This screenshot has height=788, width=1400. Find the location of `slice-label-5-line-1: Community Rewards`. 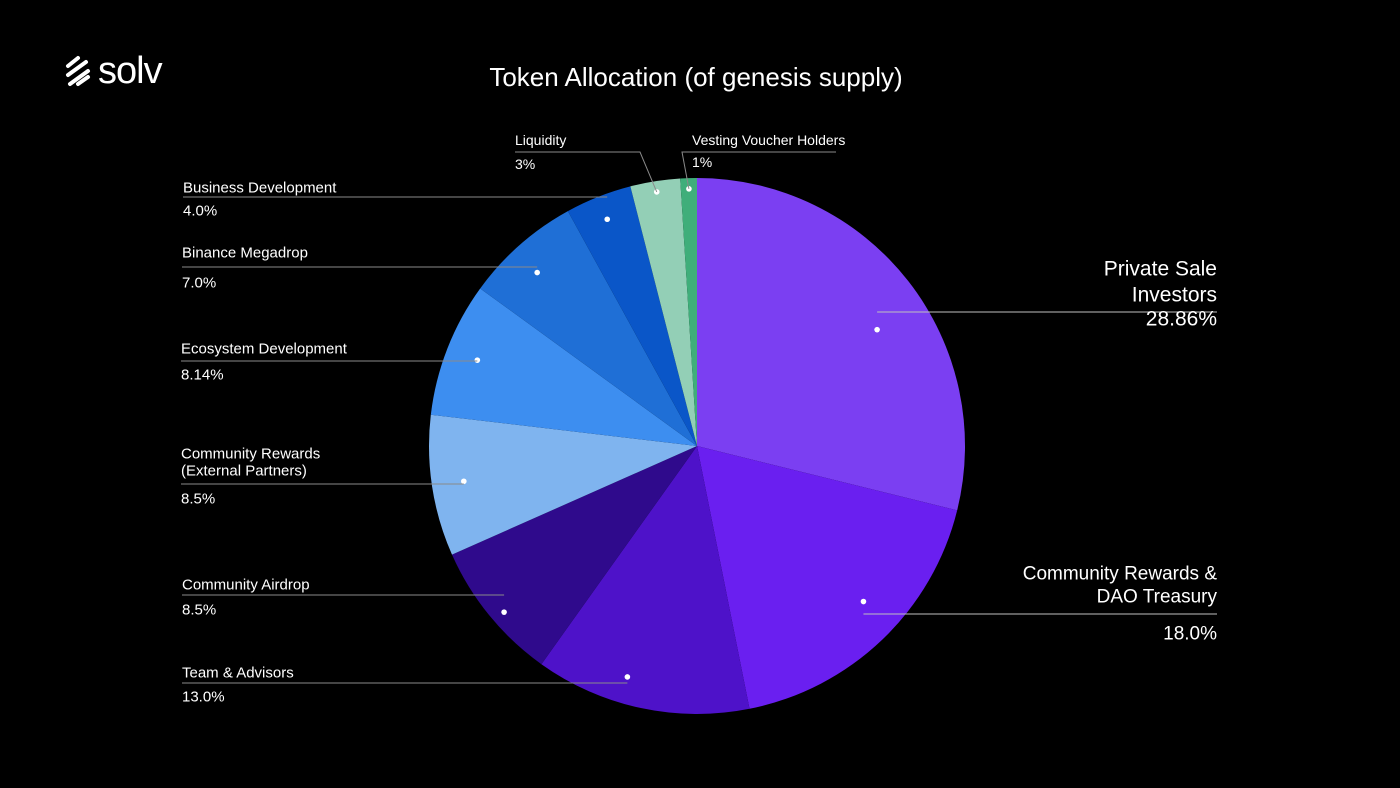

slice-label-5-line-1: Community Rewards is located at coordinates (250, 453).